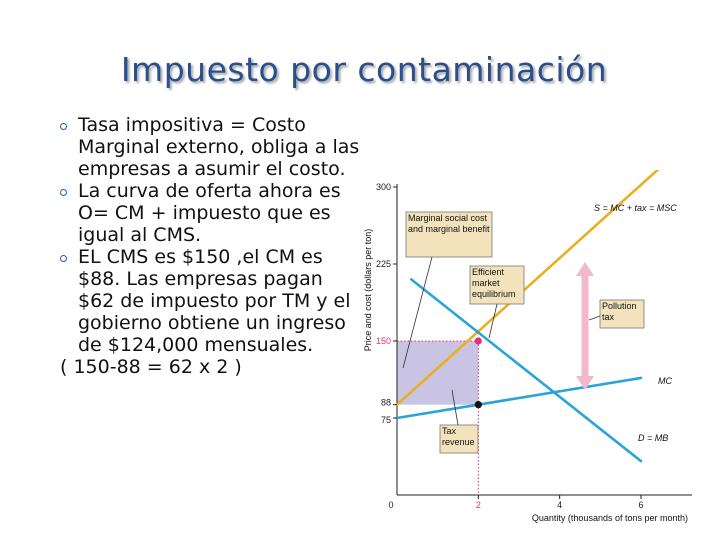 This screenshot has width=728, height=546. I want to click on pollution-tax-label: Pollution tax, so click(619, 311).